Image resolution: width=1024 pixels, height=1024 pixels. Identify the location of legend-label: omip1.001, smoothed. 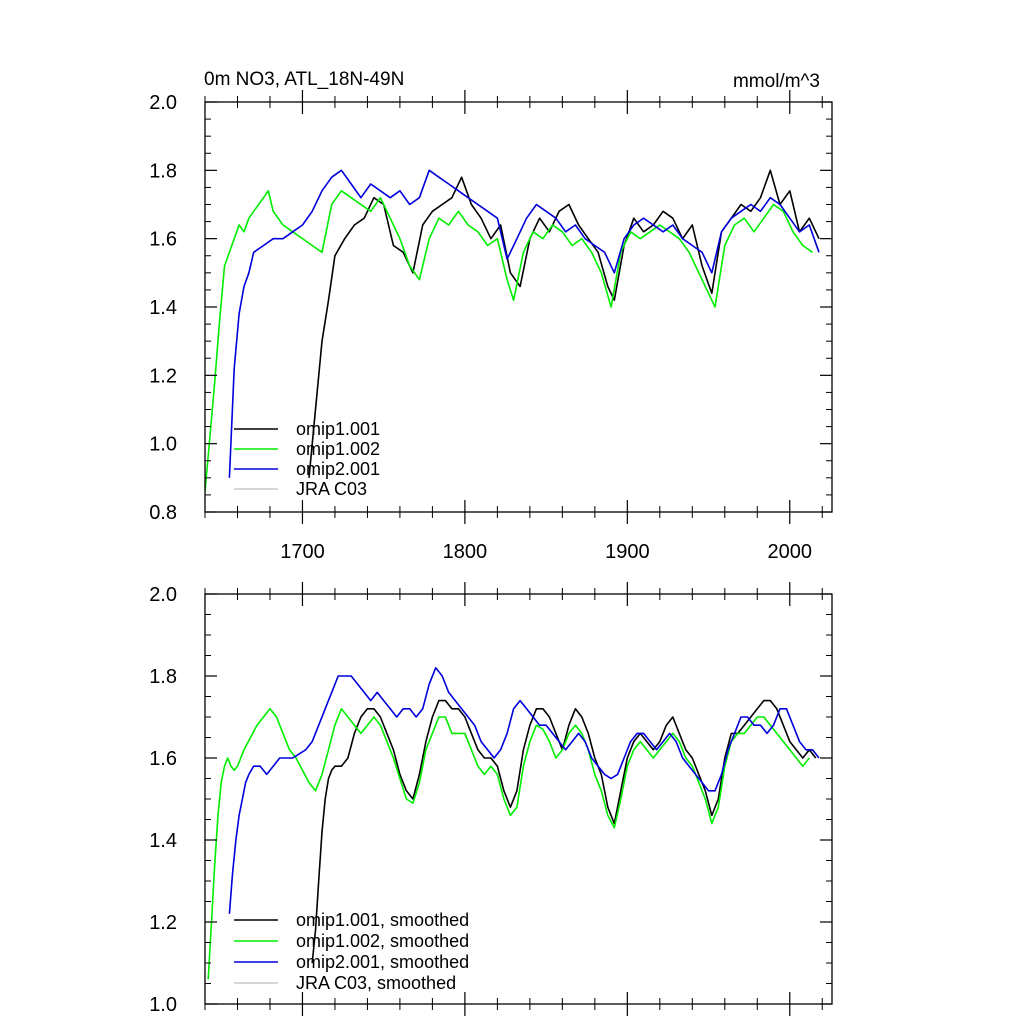
(382, 920).